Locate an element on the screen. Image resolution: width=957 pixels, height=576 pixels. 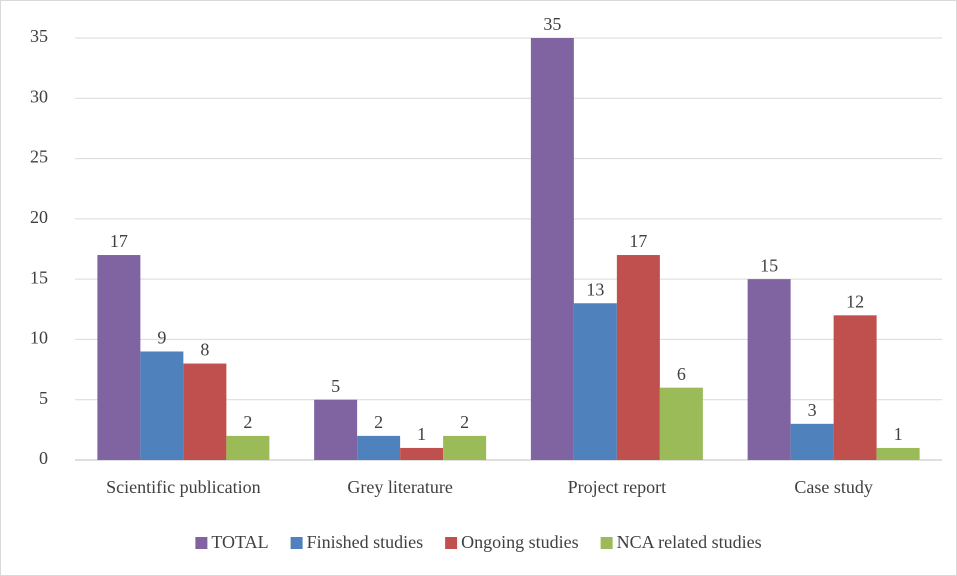
legend-label: NCA related studies is located at coordinates (689, 542).